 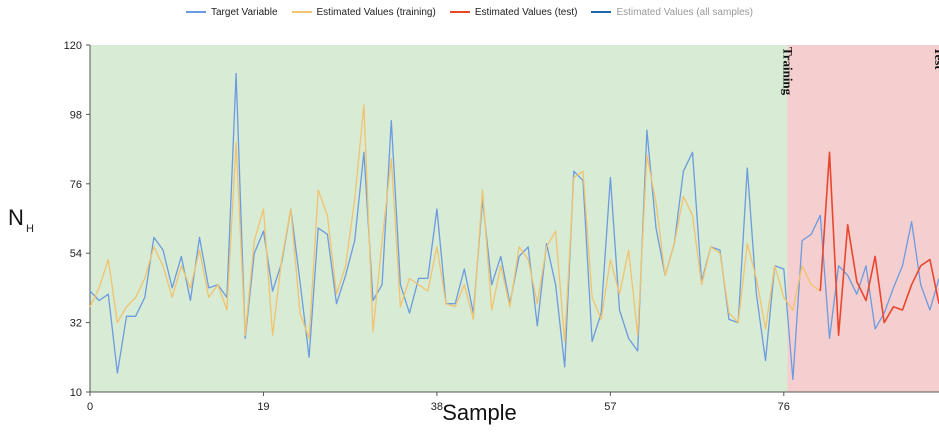 I want to click on legend-label: Estimated Values (test), so click(x=526, y=12).